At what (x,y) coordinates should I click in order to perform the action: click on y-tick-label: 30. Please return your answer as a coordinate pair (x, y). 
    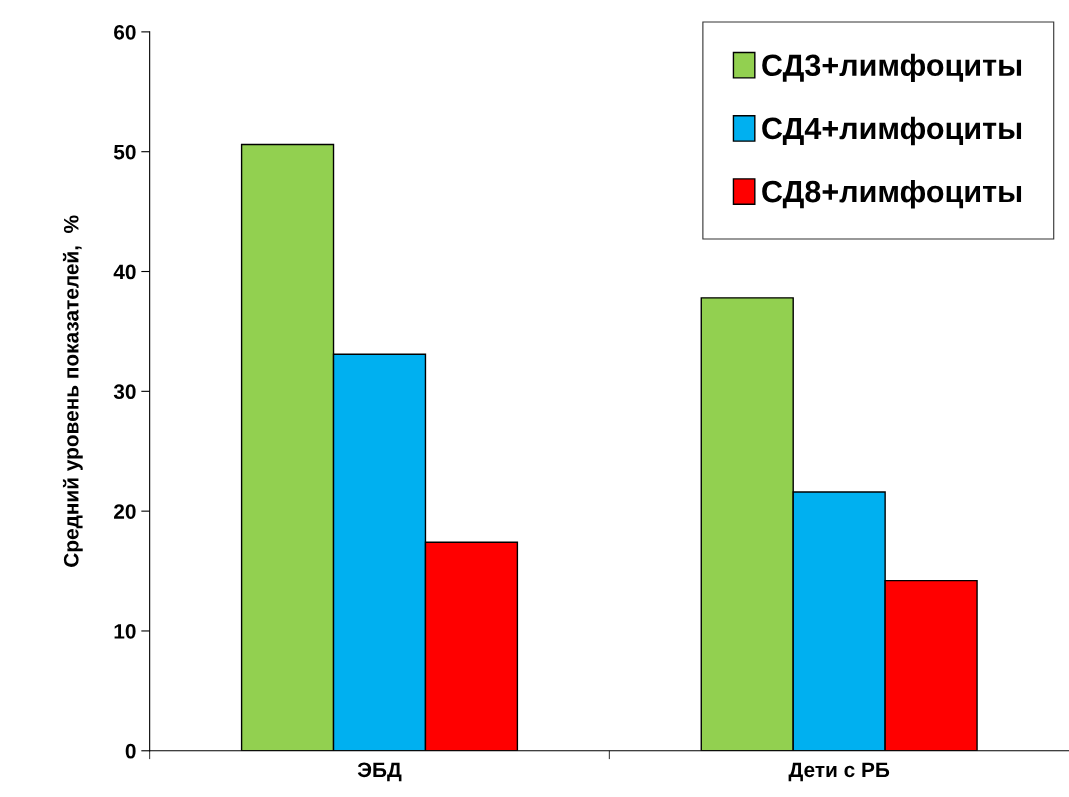
    Looking at the image, I should click on (124, 392).